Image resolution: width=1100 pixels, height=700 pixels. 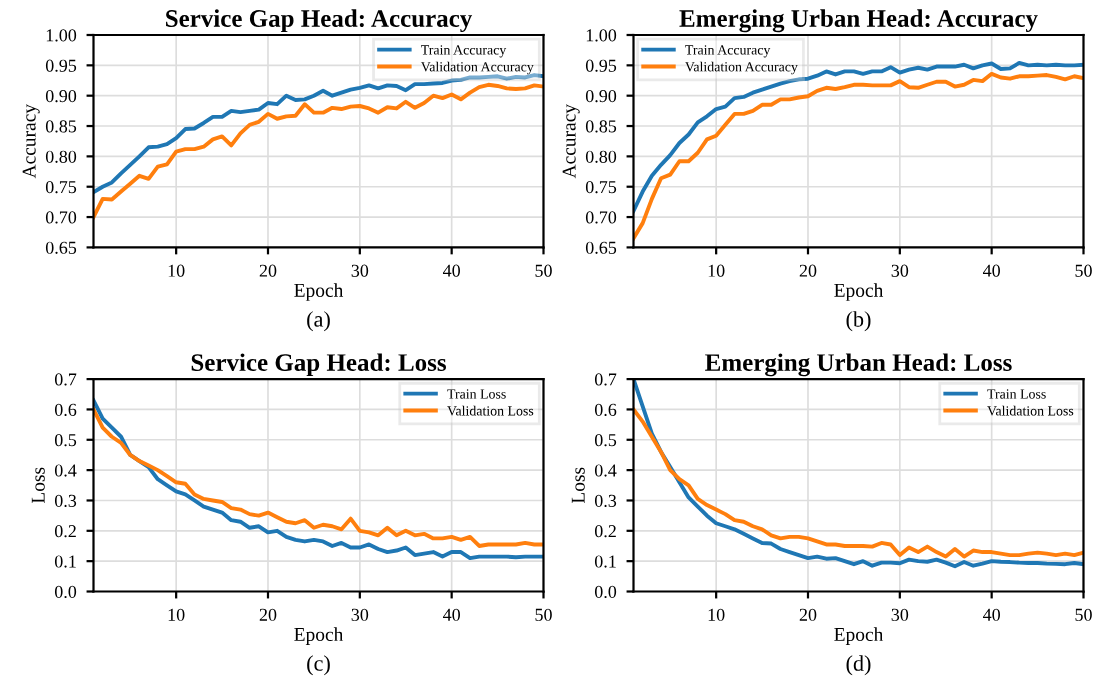 What do you see at coordinates (858, 365) in the screenshot?
I see `chart-title: Emerging Urban Head: Loss` at bounding box center [858, 365].